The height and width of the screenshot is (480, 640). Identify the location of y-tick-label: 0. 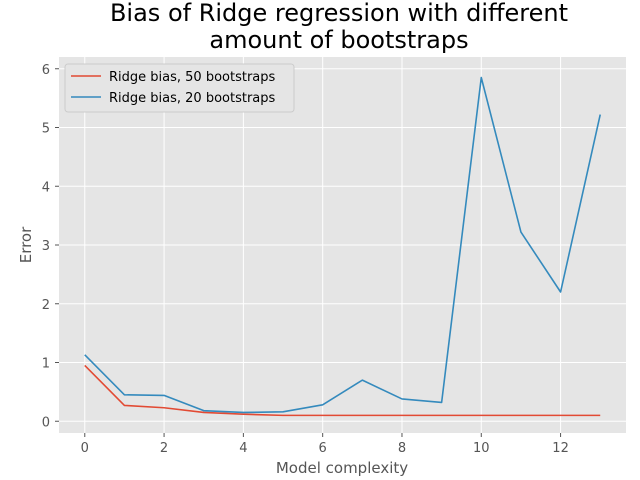
(46, 422).